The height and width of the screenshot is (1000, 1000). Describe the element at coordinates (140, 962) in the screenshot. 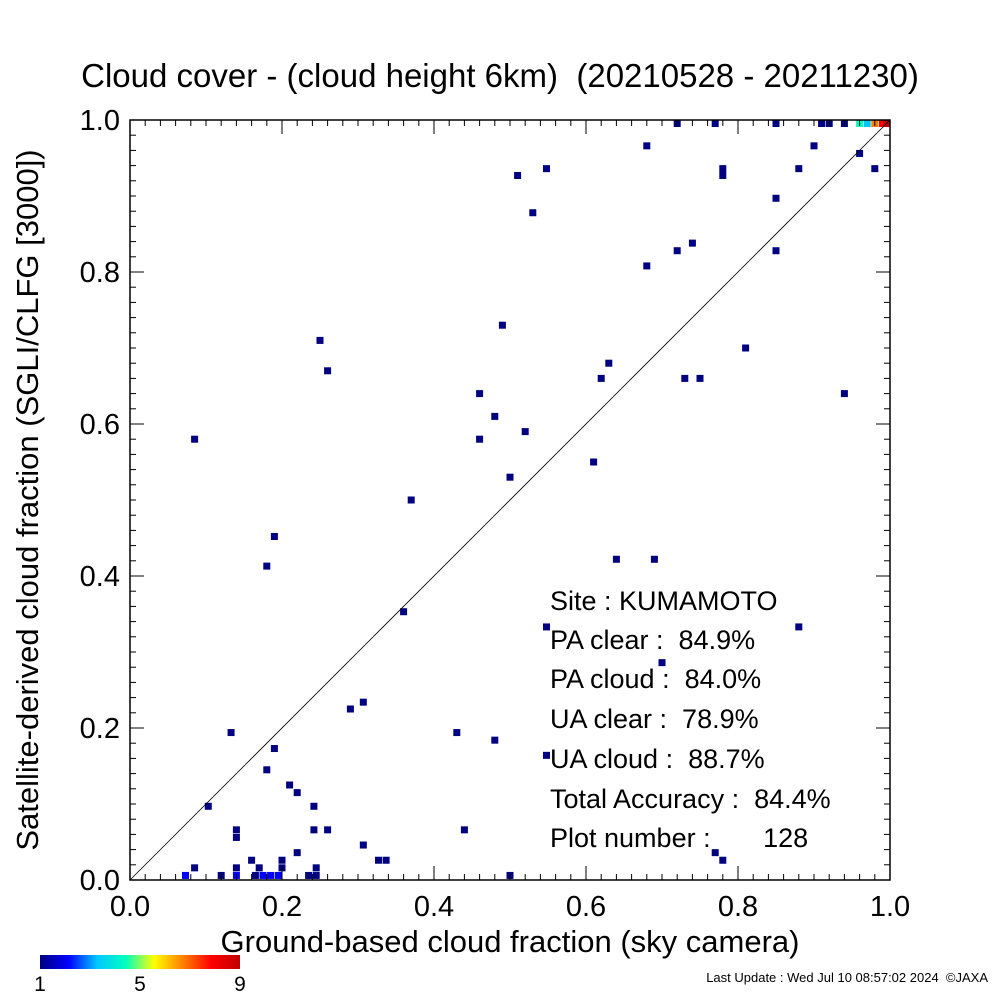

I see `colorbar` at that location.